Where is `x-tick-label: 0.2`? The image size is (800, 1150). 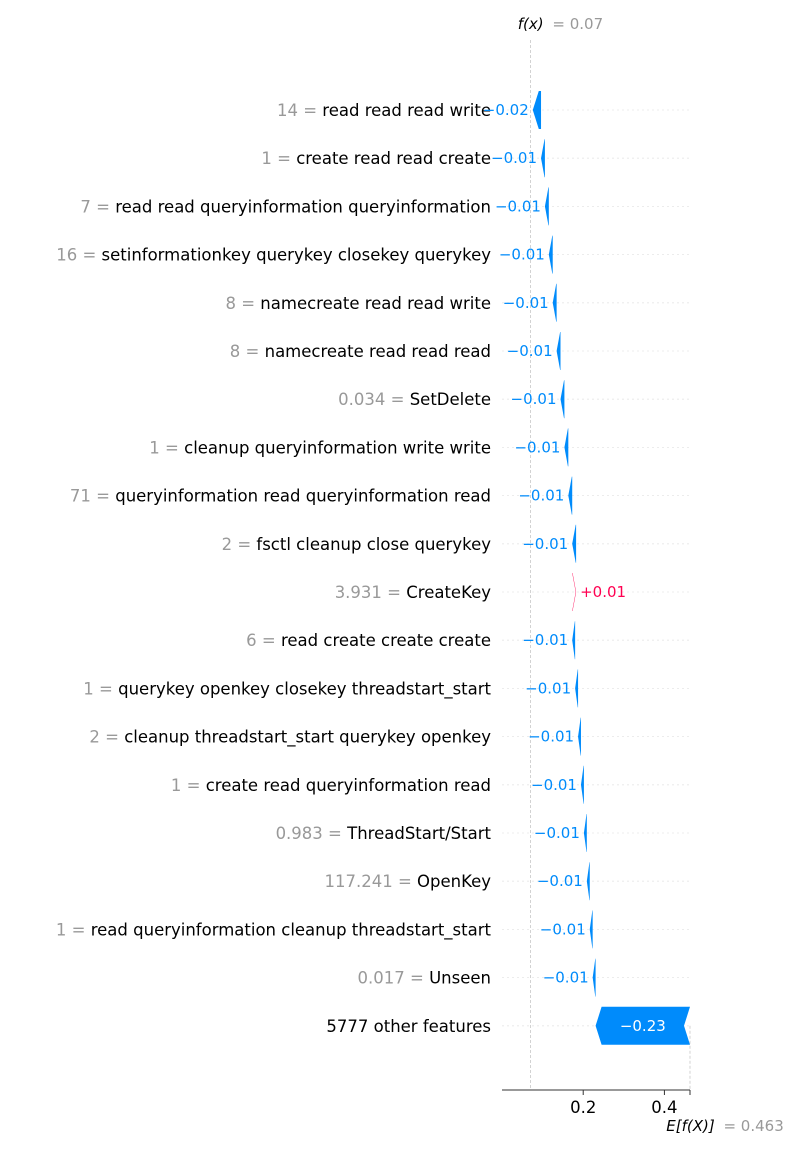
x-tick-label: 0.2 is located at coordinates (583, 1107).